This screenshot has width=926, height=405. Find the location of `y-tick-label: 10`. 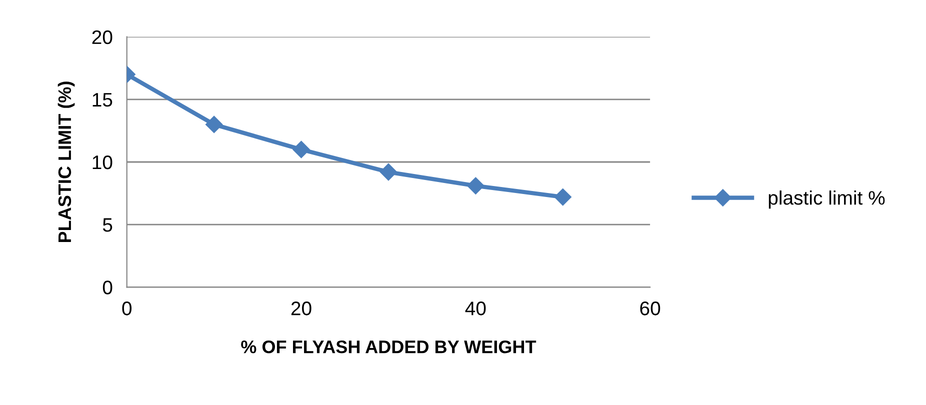

y-tick-label: 10 is located at coordinates (102, 162).